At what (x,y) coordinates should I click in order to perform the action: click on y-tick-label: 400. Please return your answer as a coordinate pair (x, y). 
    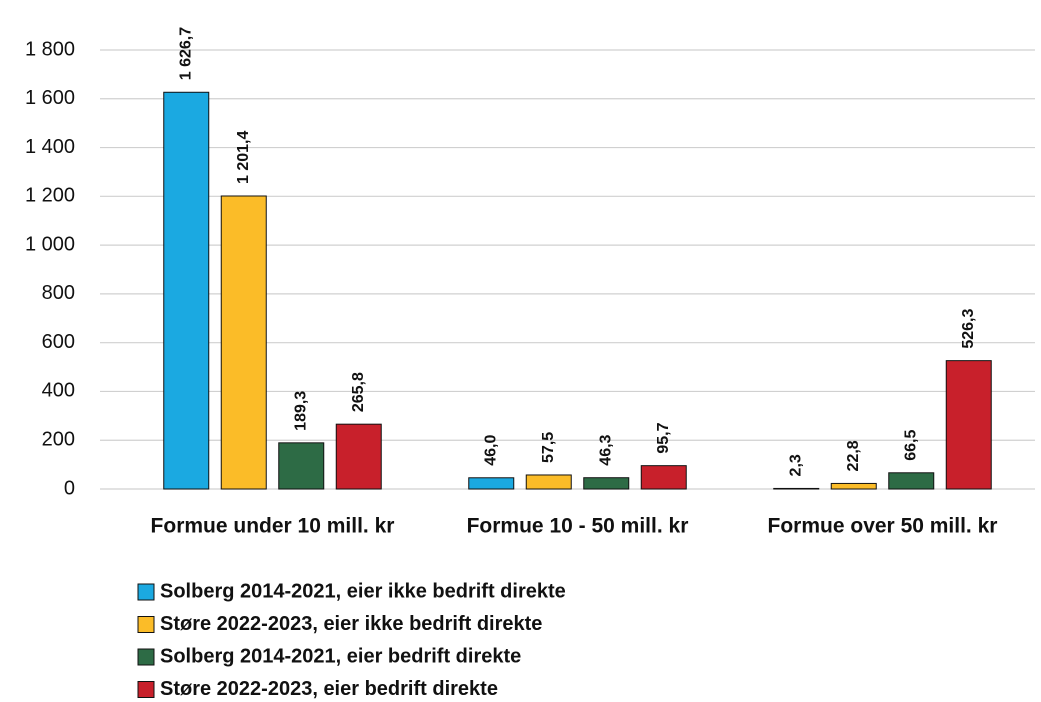
    Looking at the image, I should click on (58, 391).